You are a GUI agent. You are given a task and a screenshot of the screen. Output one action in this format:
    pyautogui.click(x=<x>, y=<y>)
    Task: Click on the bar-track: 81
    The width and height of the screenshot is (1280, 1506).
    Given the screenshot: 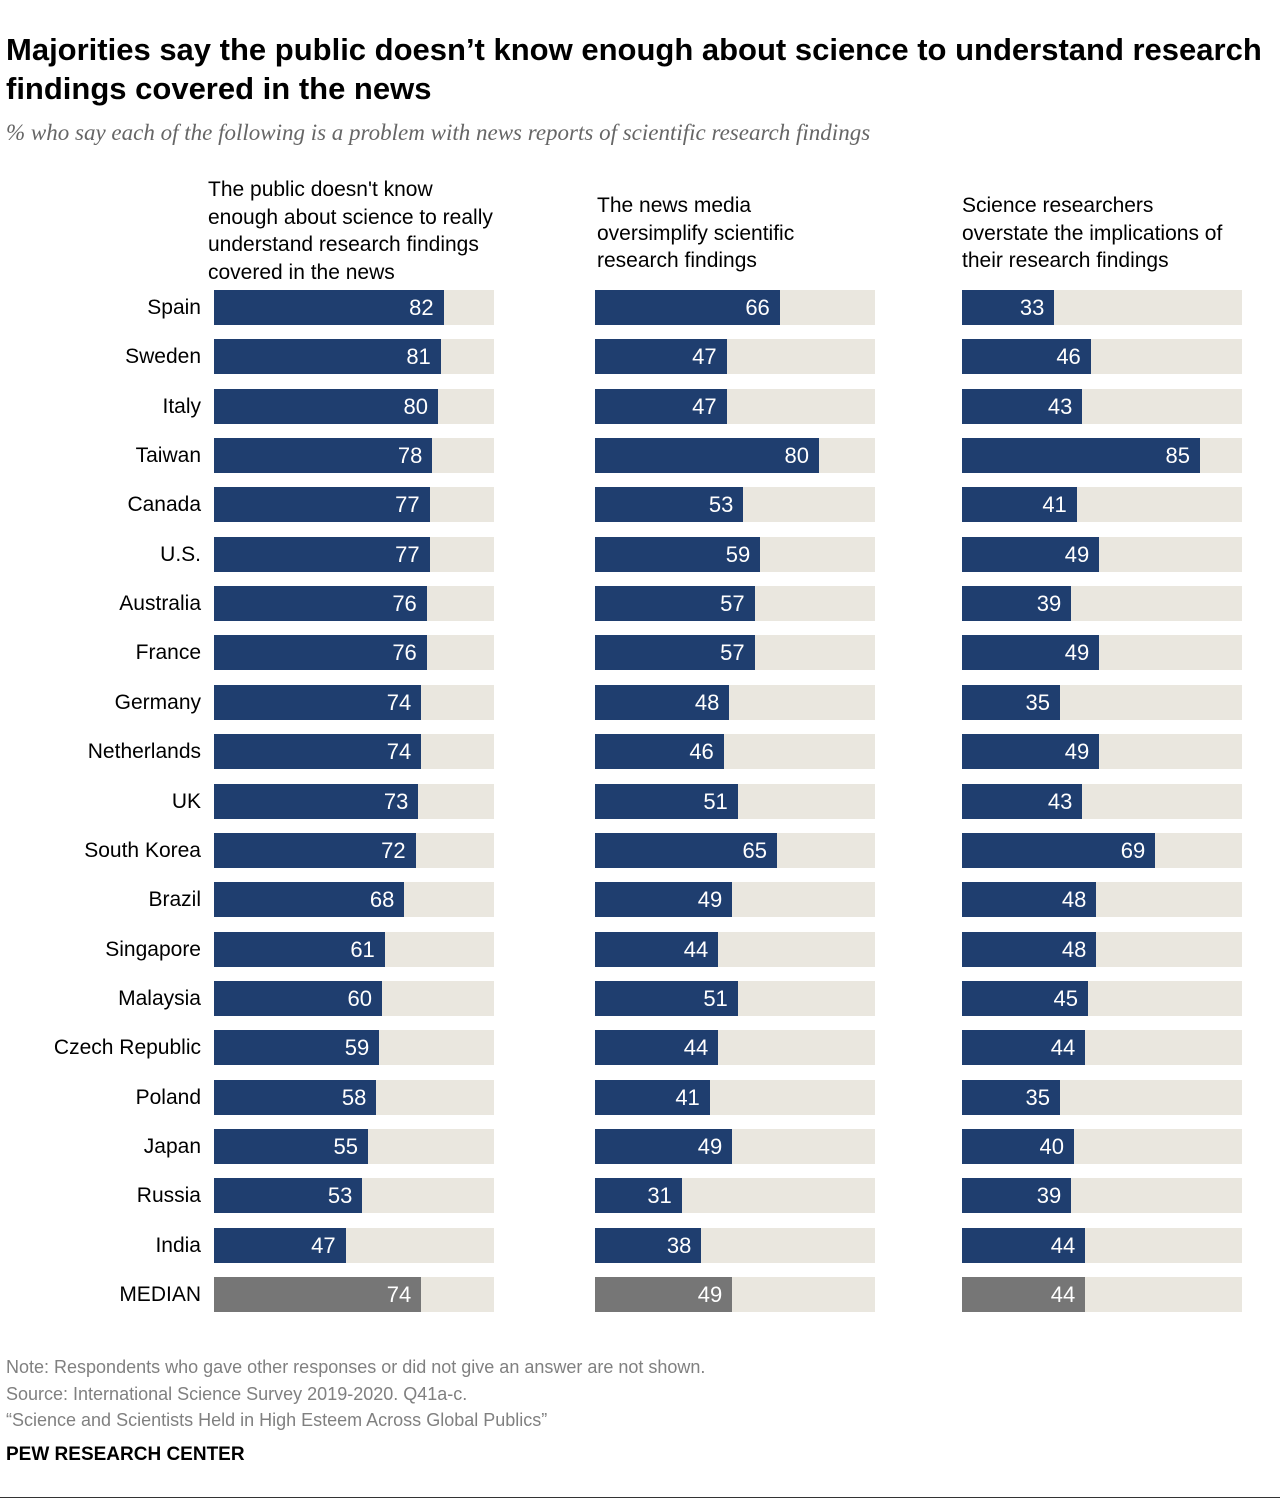 What is the action you would take?
    pyautogui.click(x=354, y=357)
    